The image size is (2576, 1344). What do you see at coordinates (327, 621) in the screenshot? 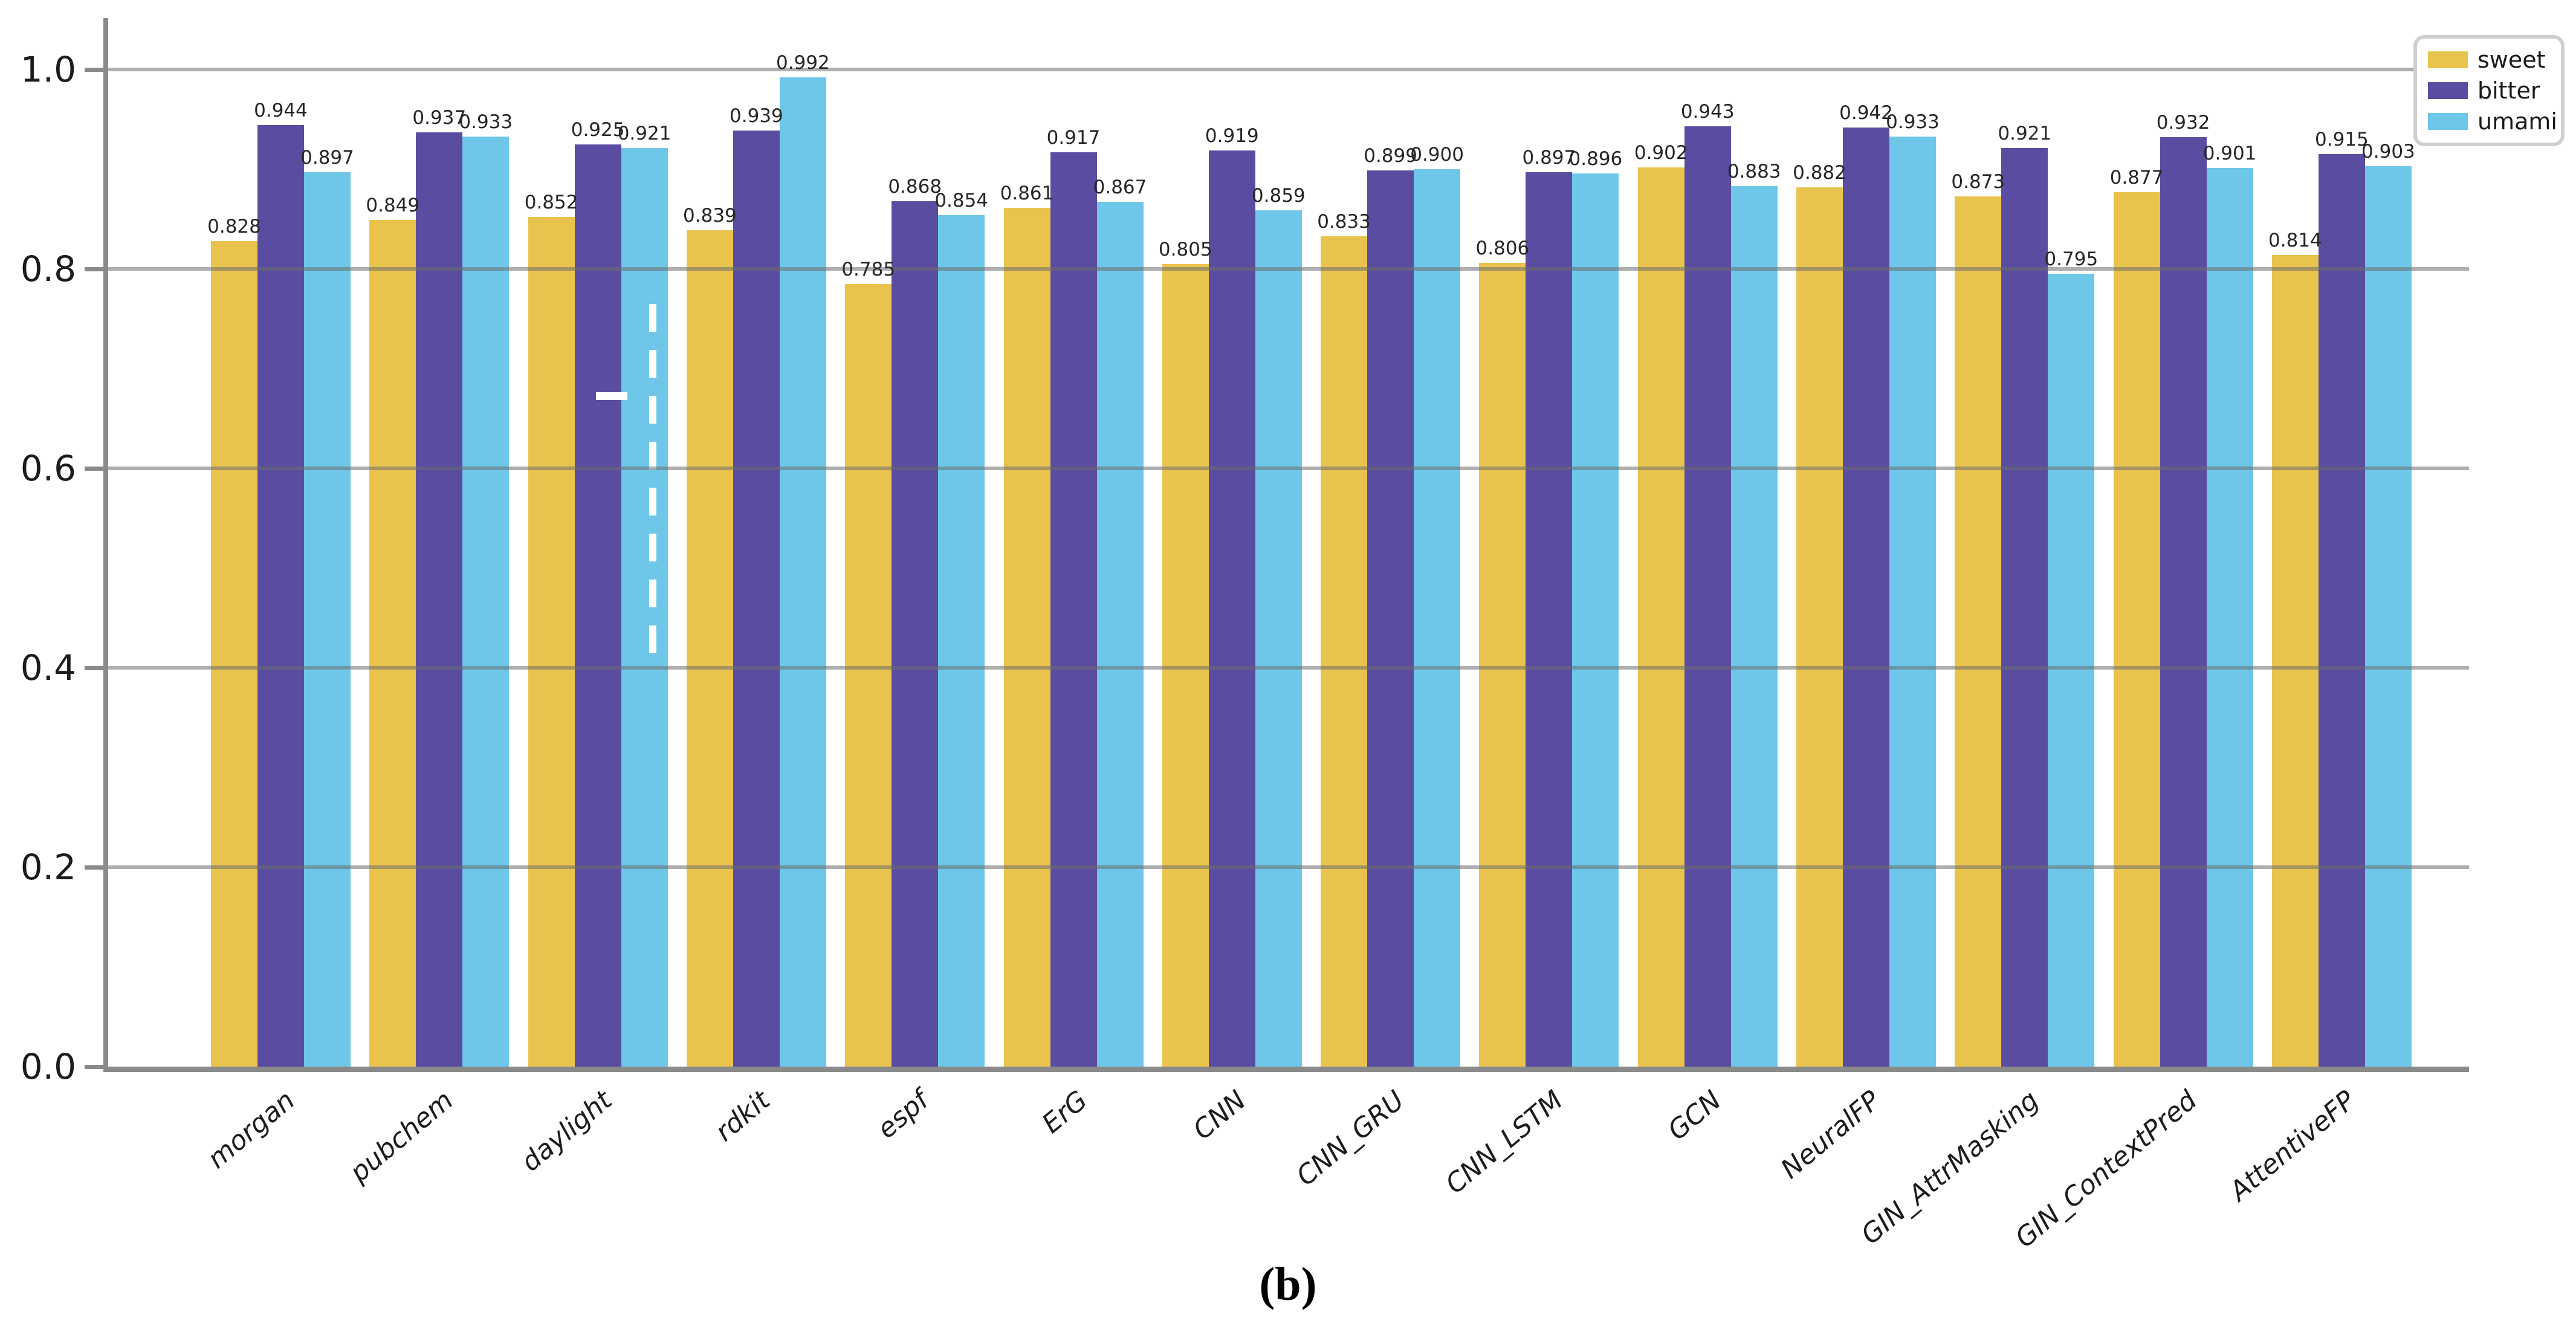
I see `bar-umami-morgan` at bounding box center [327, 621].